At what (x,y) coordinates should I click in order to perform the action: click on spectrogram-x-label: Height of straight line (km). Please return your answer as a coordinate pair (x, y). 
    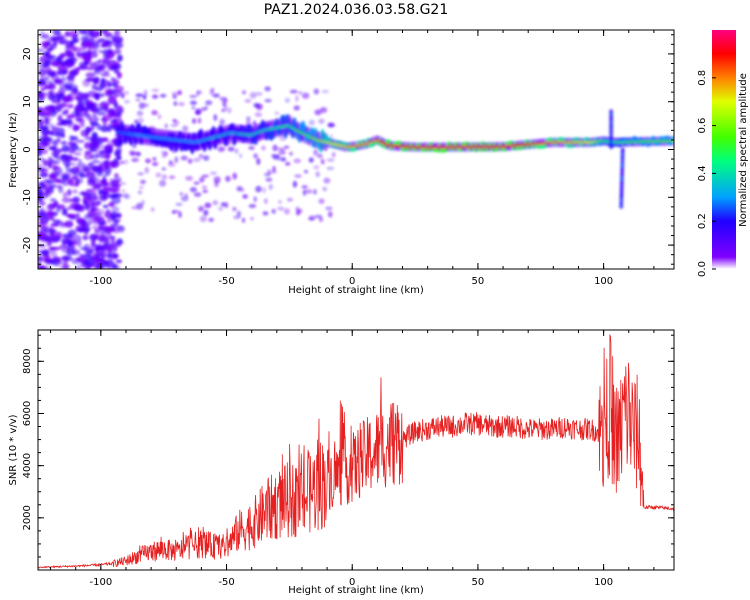
    Looking at the image, I should click on (356, 290).